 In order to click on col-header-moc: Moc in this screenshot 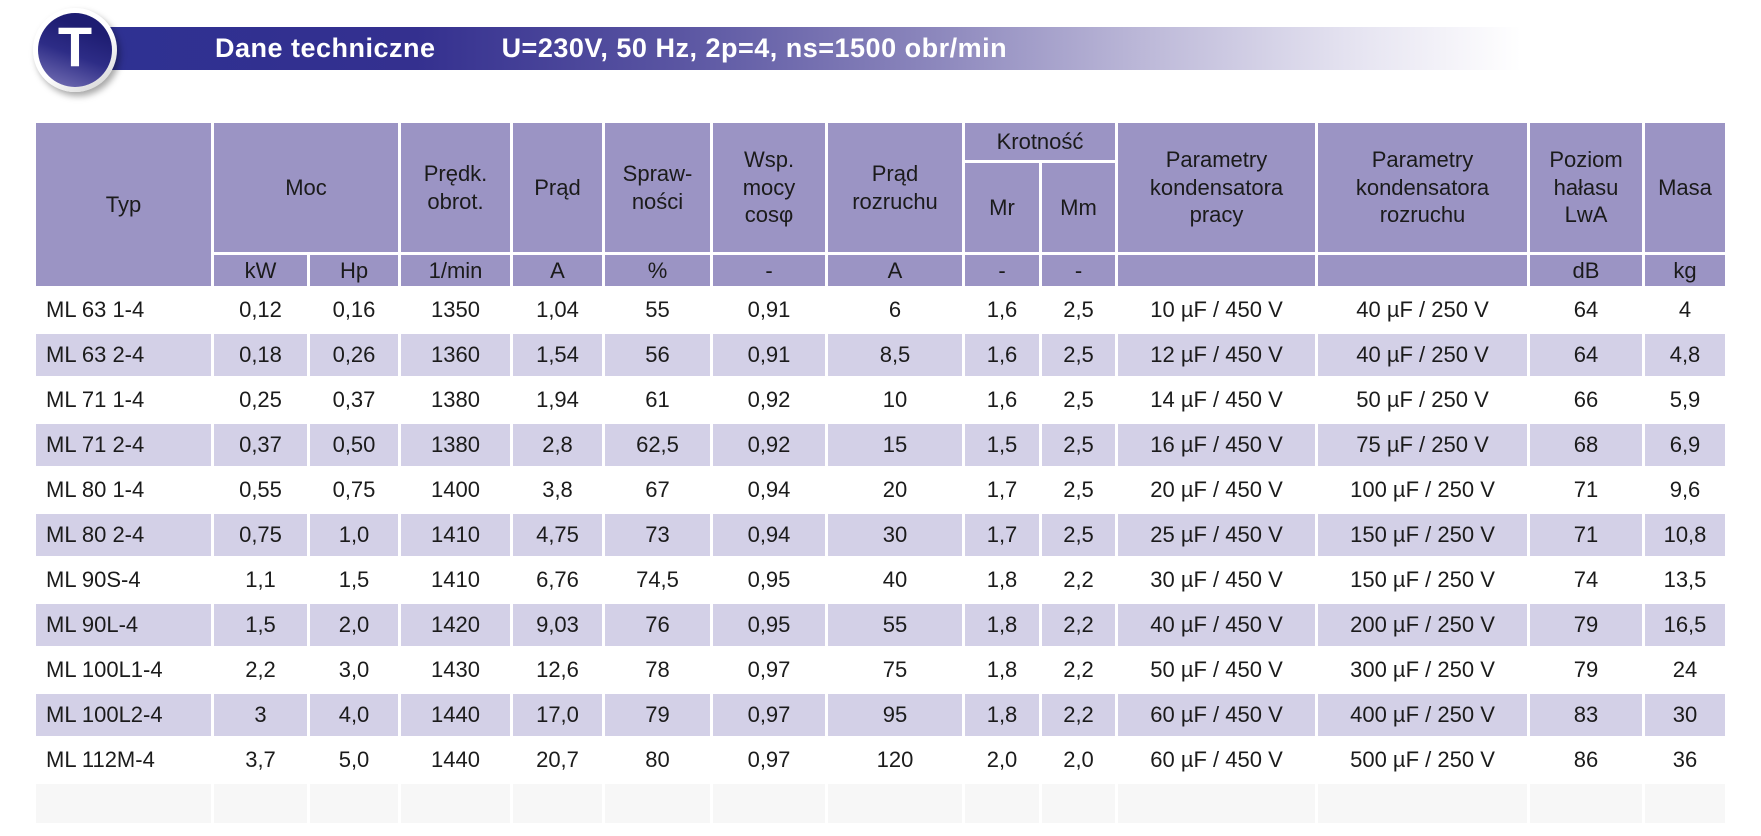, I will do `click(306, 187)`.